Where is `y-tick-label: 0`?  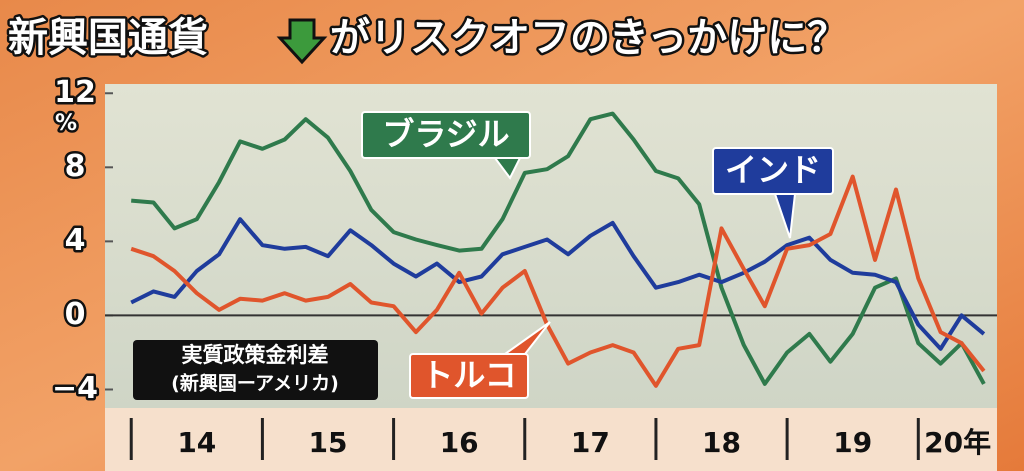 y-tick-label: 0 is located at coordinates (75, 314).